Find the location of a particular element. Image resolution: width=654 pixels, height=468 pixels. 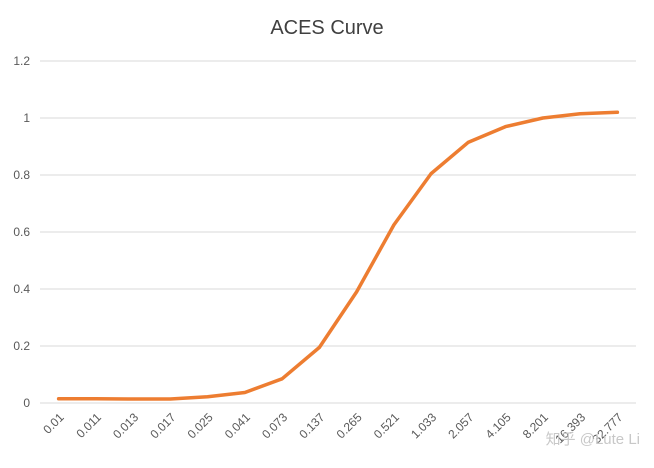

y-axis-tick-labels: 0 0.2 0.4 0.6 0.8 1 1.2 is located at coordinates (21, 232).